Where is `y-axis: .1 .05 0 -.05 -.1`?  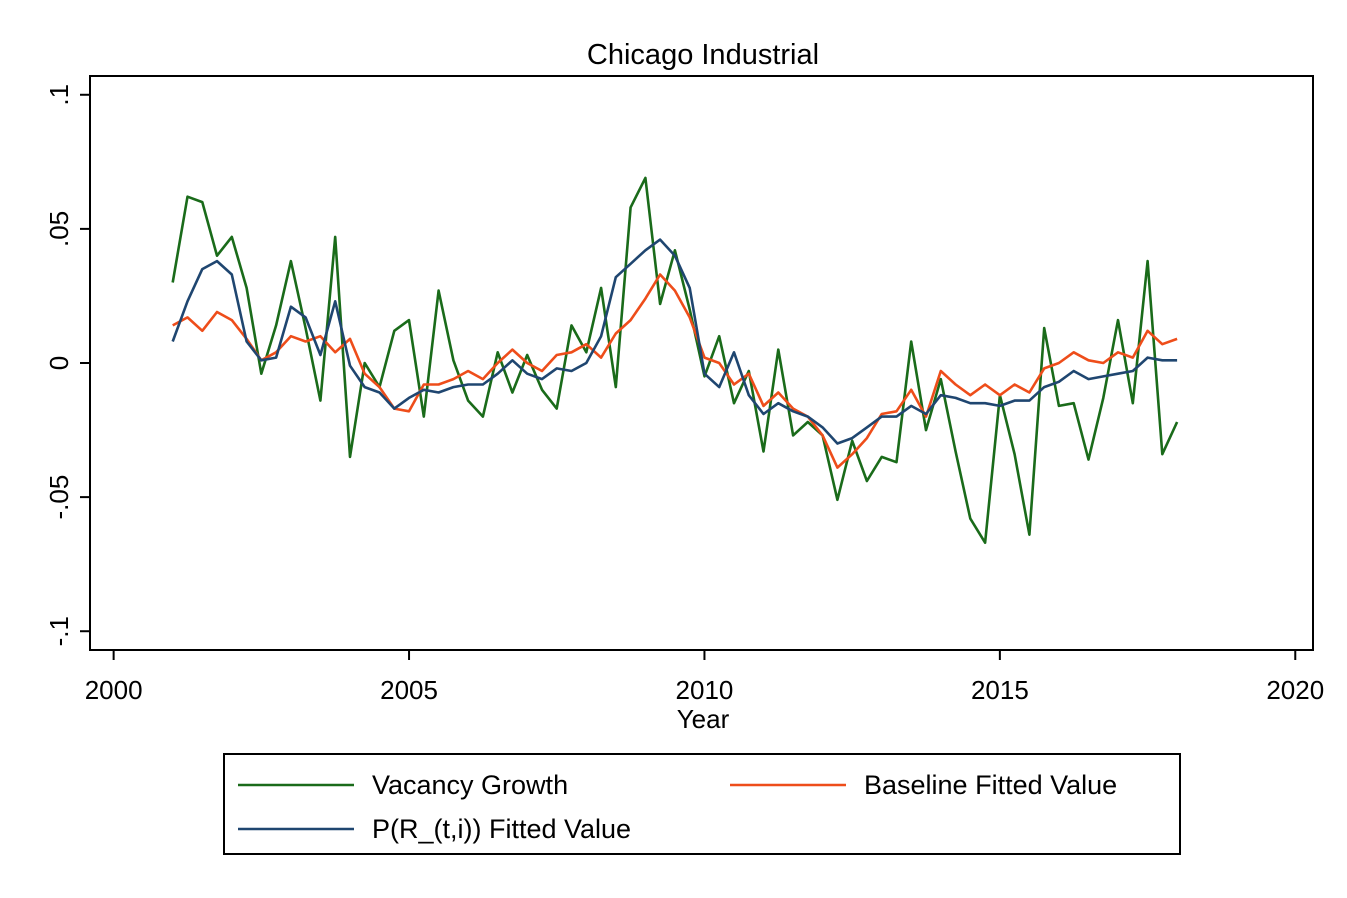
y-axis: .1 .05 0 -.05 -.1 is located at coordinates (67, 363).